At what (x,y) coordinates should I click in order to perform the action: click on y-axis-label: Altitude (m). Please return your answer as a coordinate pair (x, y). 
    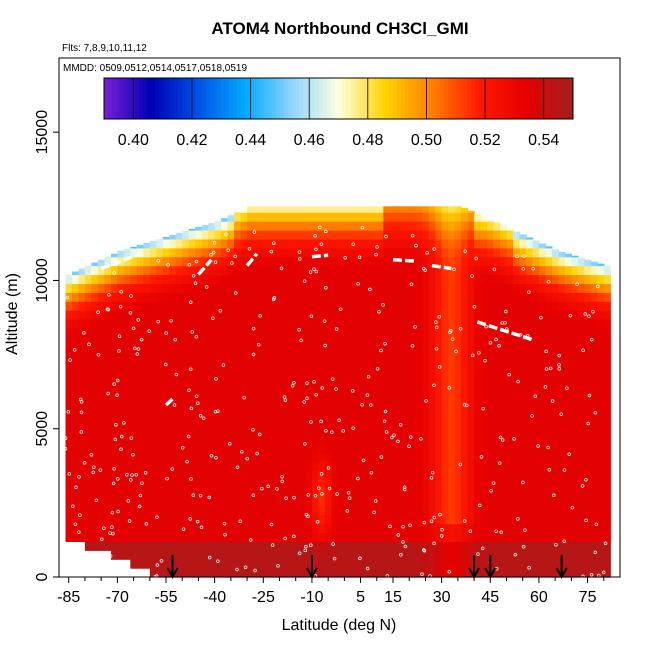
    Looking at the image, I should click on (12, 314).